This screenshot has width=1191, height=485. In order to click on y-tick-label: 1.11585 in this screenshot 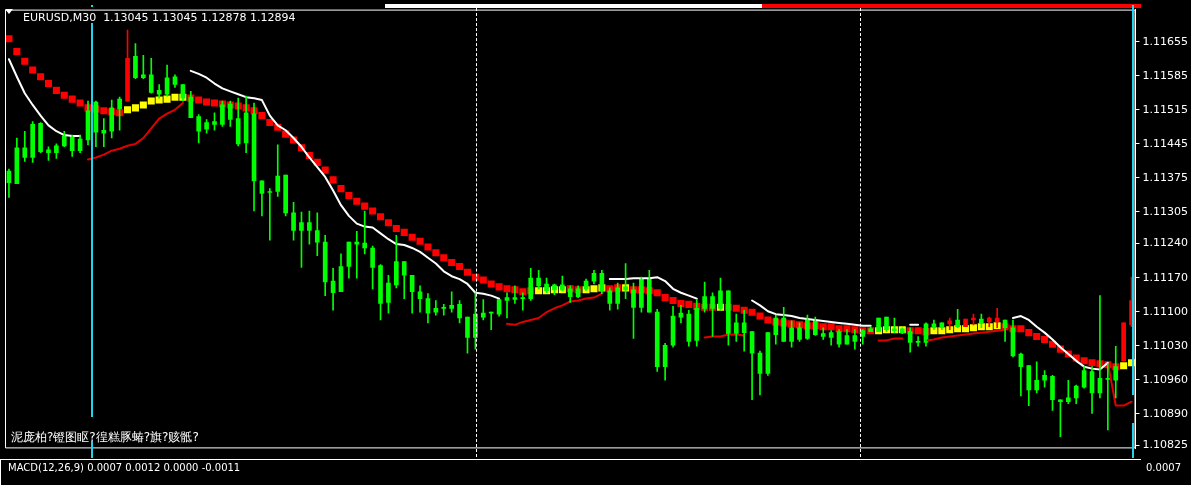, I will do `click(1165, 75)`.